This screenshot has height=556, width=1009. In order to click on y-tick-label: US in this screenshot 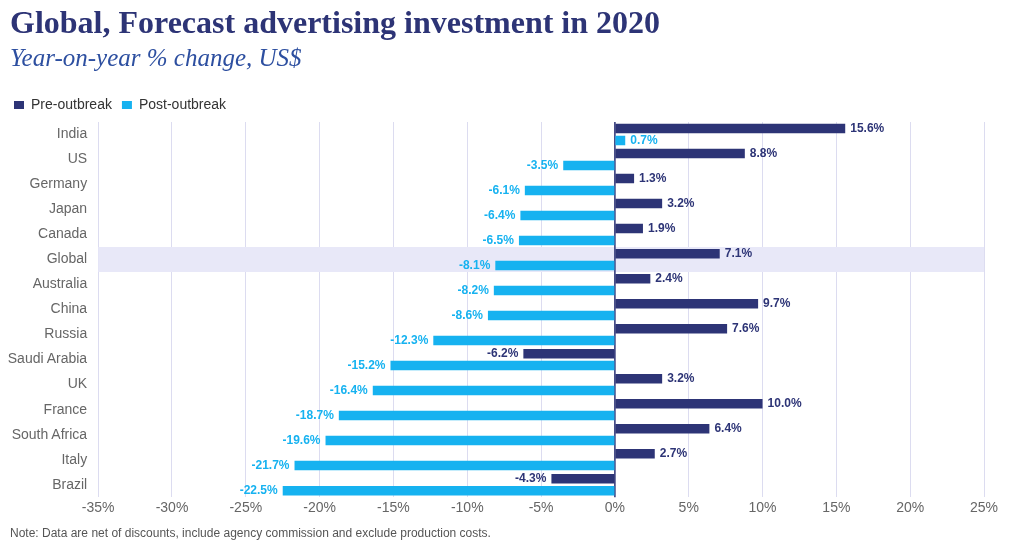, I will do `click(77, 158)`.